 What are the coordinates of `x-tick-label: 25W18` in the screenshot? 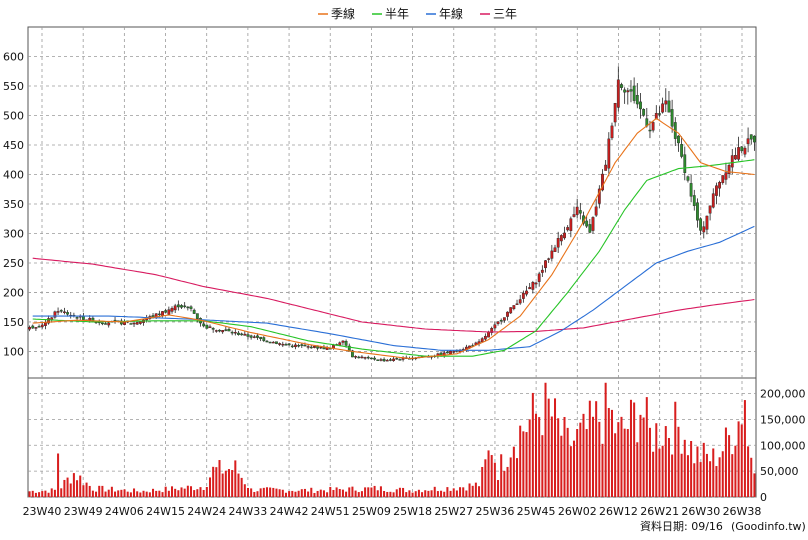 It's located at (412, 511).